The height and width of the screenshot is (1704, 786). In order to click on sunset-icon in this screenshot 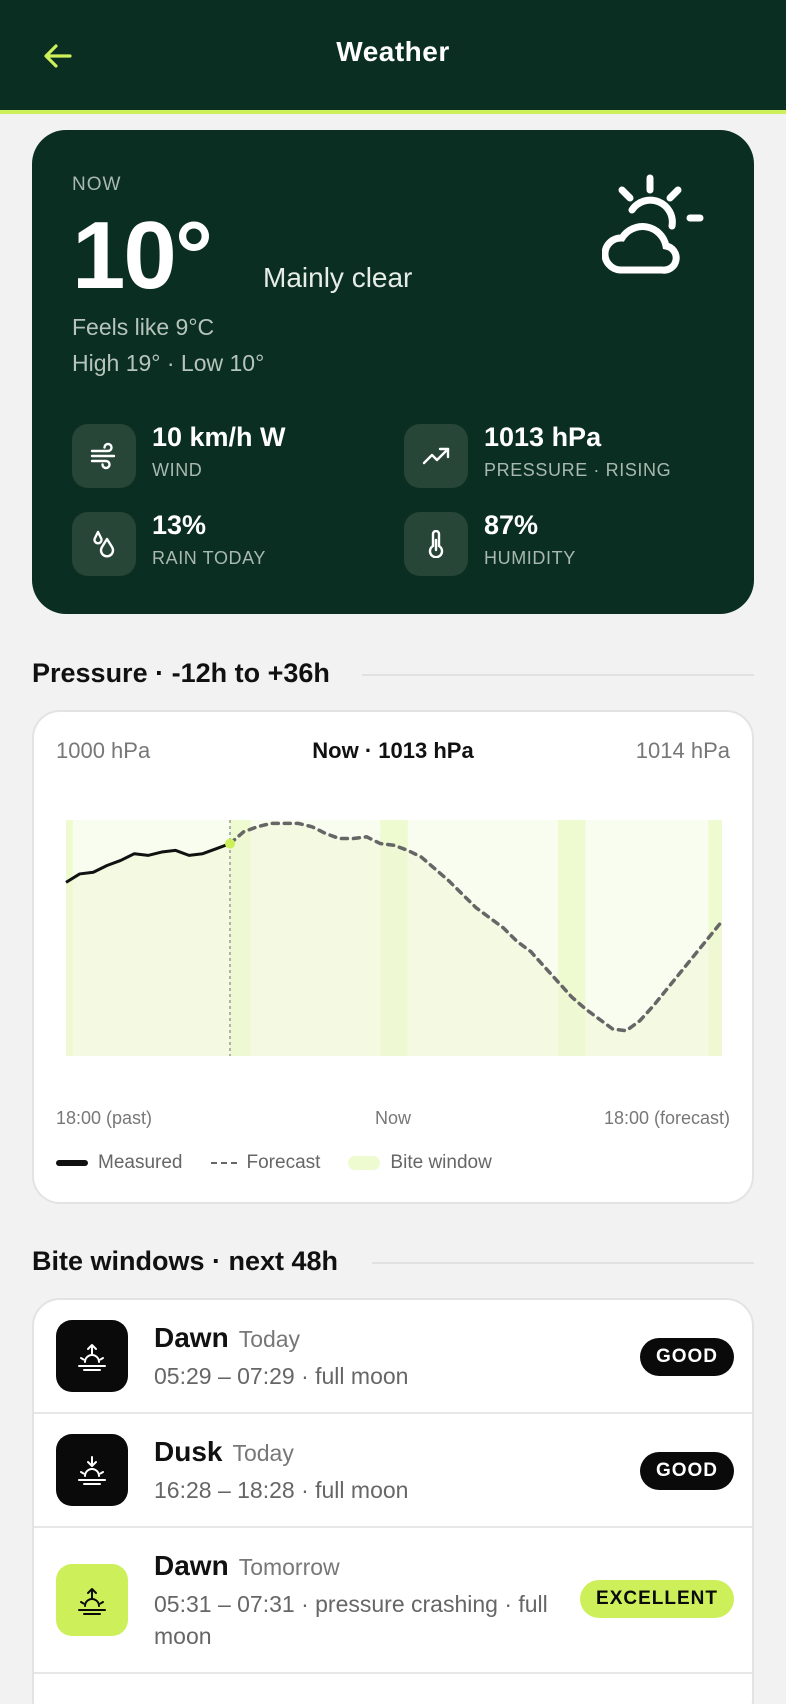, I will do `click(92, 1470)`.